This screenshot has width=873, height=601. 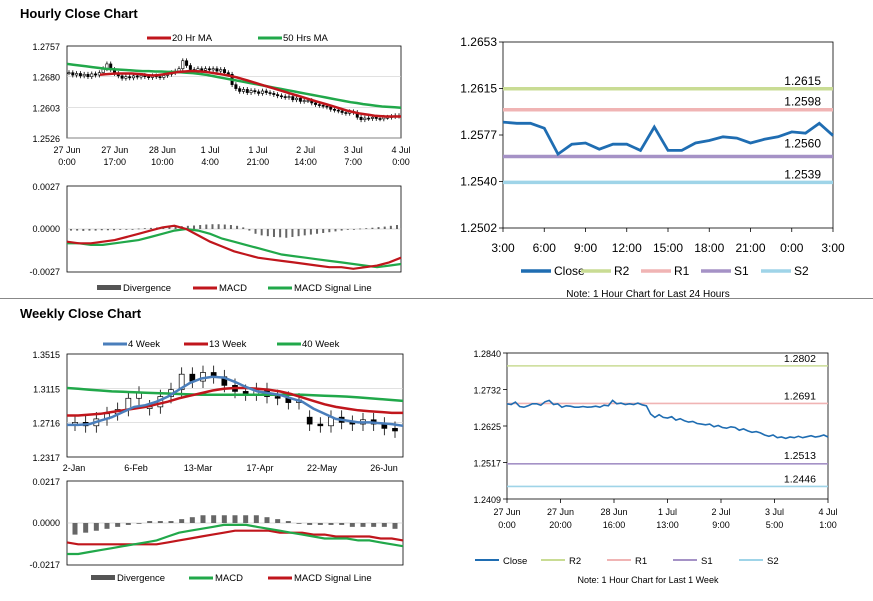 I want to click on level-label-r1: 1.2691, so click(x=800, y=396).